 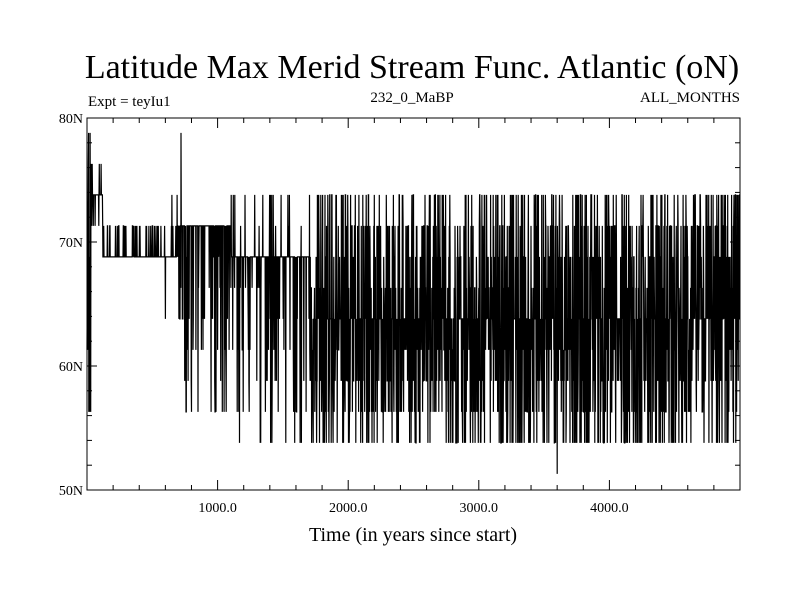 I want to click on x-tick-label: 1000.0, so click(x=217, y=508).